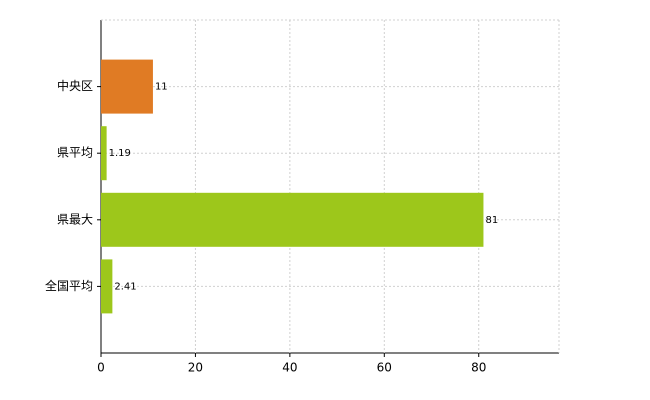  Describe the element at coordinates (289, 368) in the screenshot. I see `x-tick-label: 40` at that location.